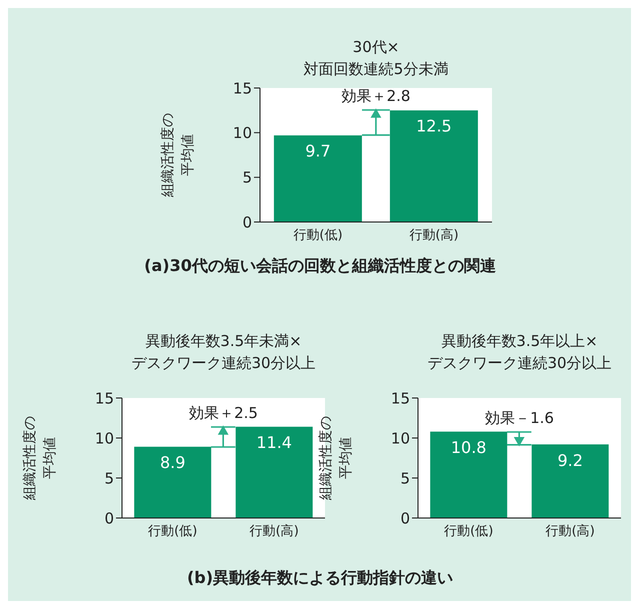  What do you see at coordinates (376, 58) in the screenshot?
I see `chart-title: 30代×対面回数連続5分未満` at bounding box center [376, 58].